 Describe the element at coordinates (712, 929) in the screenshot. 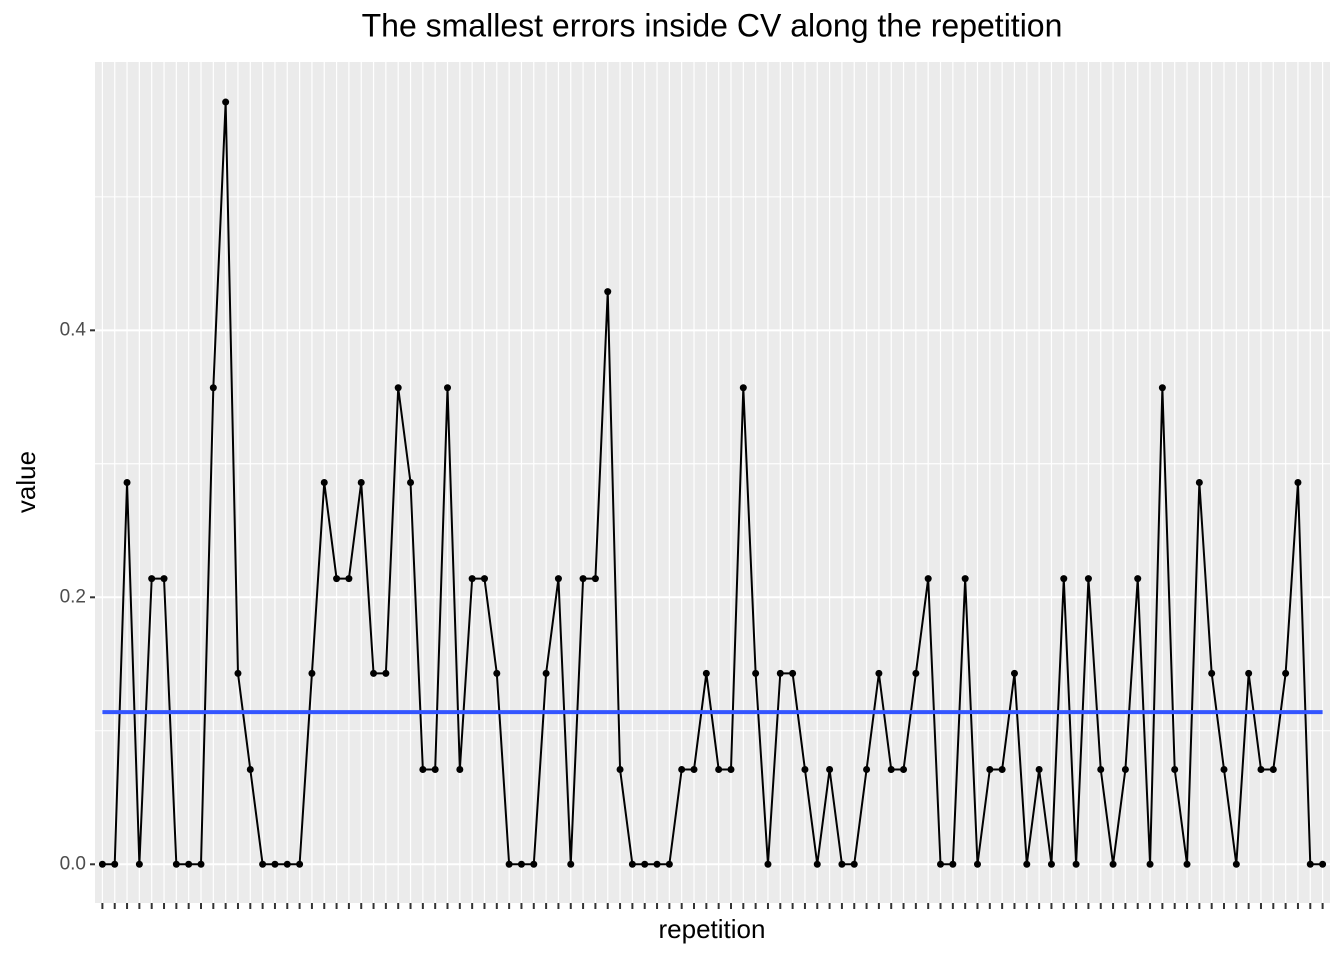

I see `x-axis-label: repetition` at that location.